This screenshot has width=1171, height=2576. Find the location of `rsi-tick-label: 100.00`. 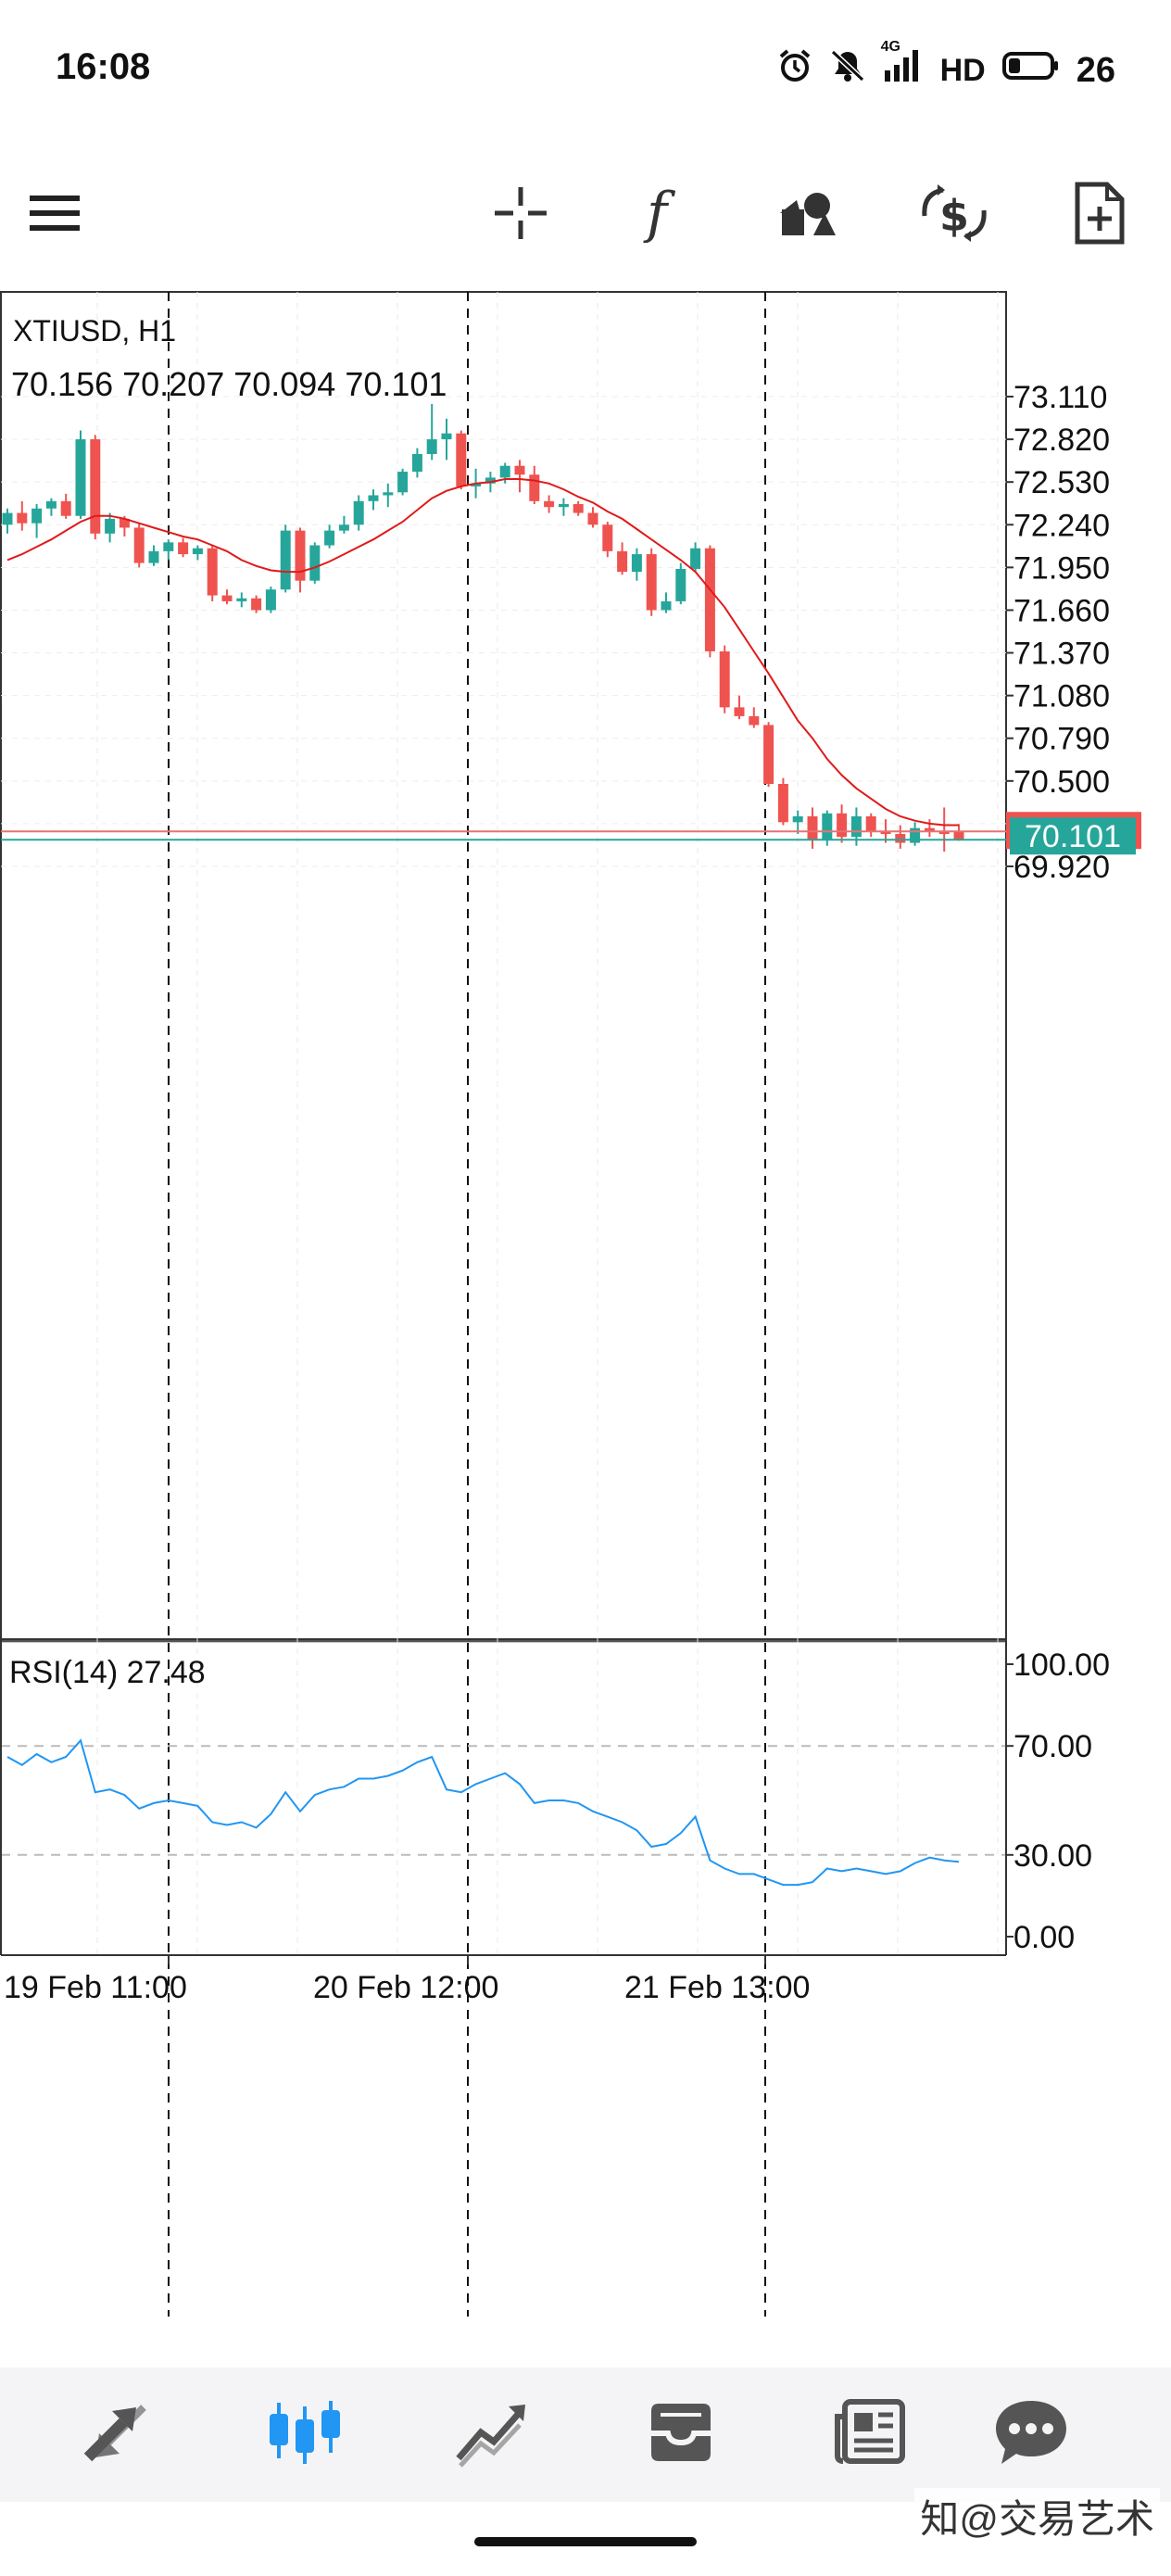

rsi-tick-label: 100.00 is located at coordinates (1062, 1666).